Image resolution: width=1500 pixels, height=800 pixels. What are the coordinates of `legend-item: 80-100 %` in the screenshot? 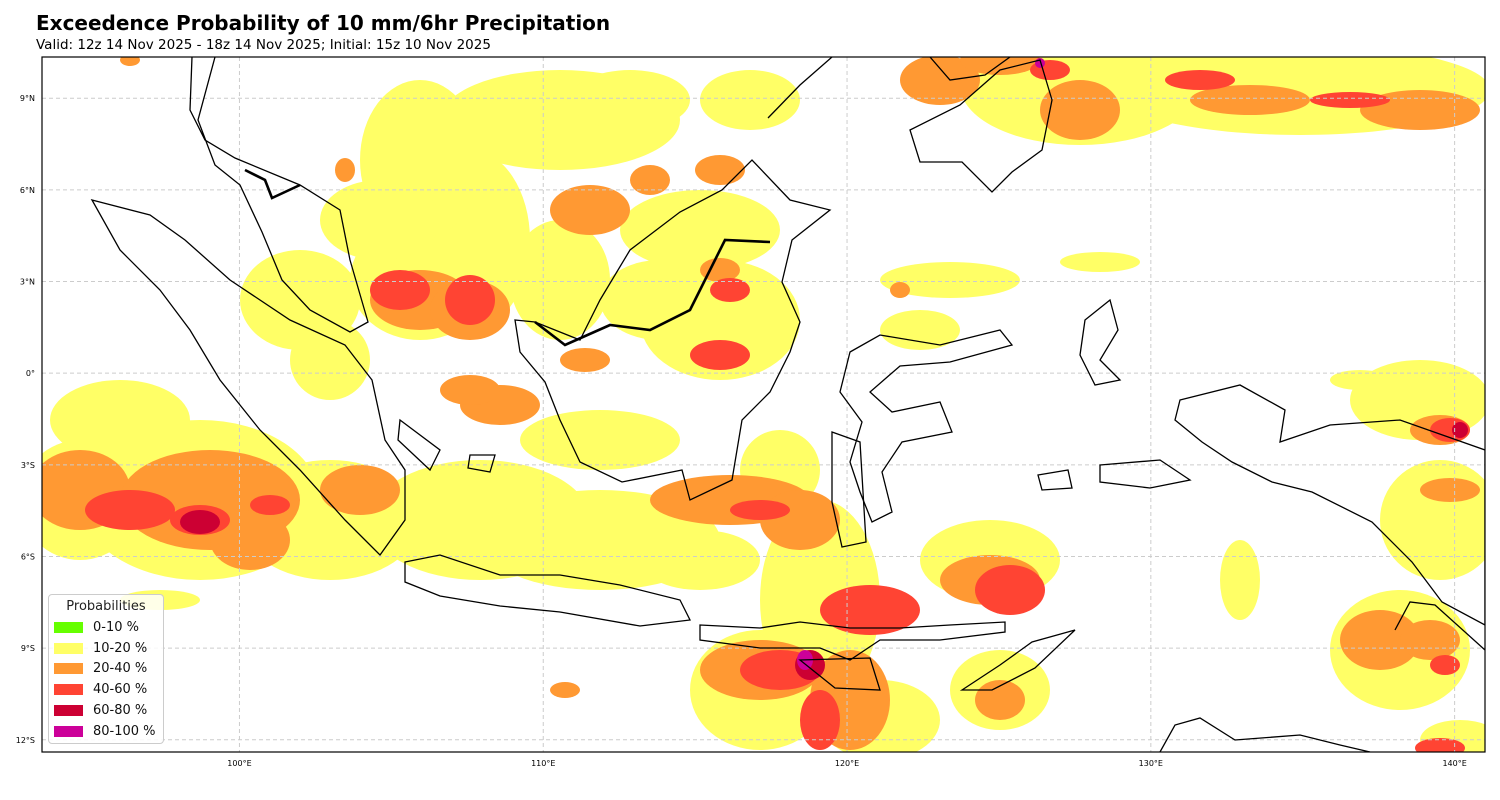 It's located at (106, 731).